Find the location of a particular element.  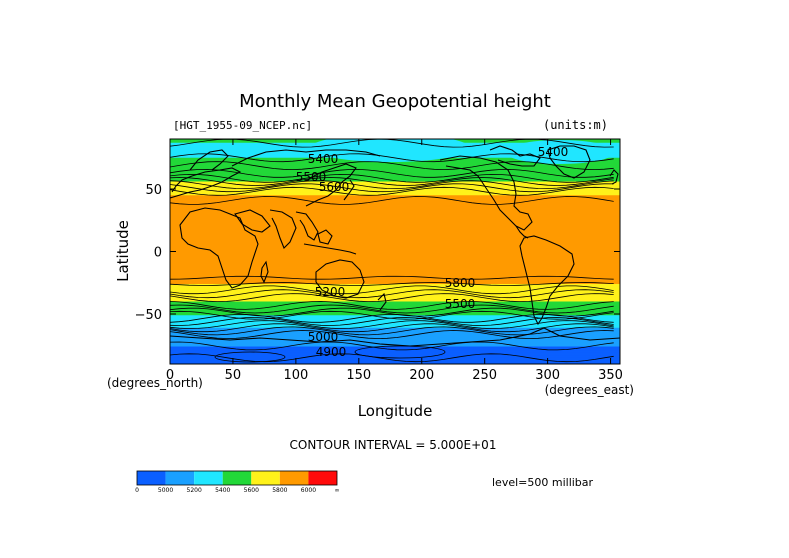

x-tick-label: 150 is located at coordinates (358, 375).